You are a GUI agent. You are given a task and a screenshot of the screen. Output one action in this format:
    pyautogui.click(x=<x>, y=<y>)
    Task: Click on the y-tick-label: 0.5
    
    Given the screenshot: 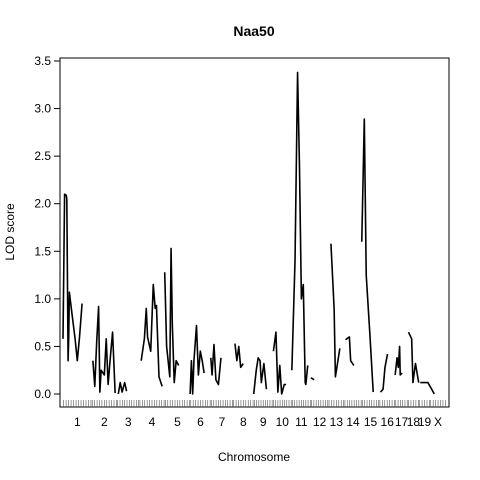 What is the action you would take?
    pyautogui.click(x=42, y=346)
    